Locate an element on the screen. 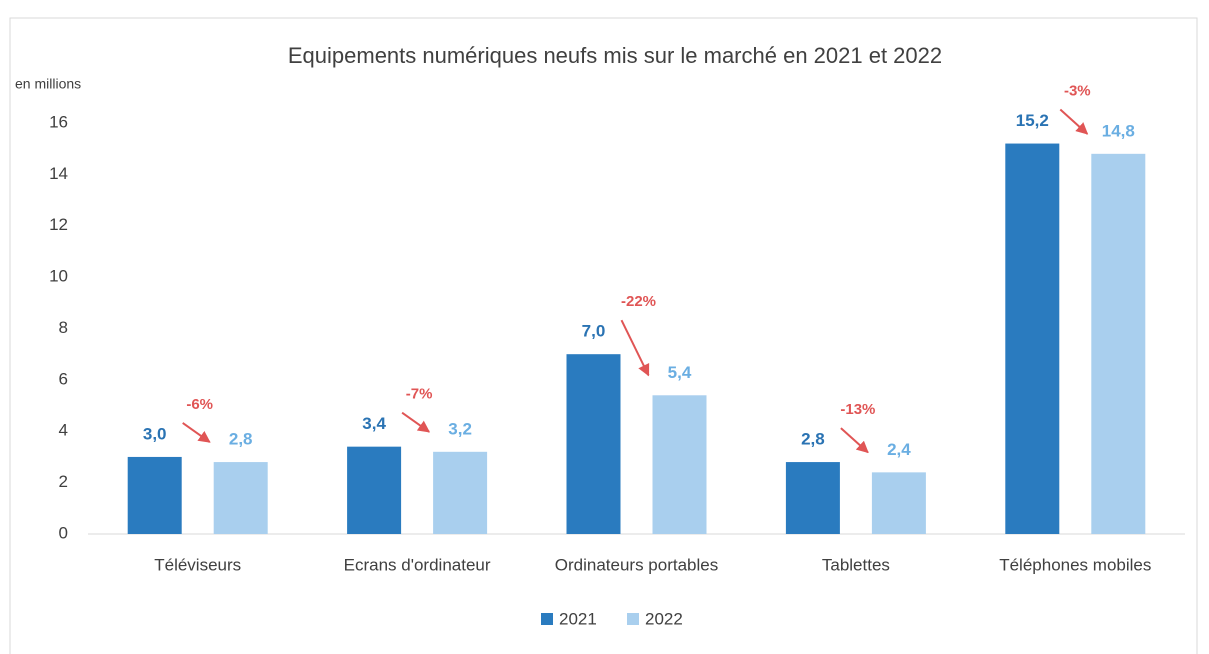 This screenshot has width=1209, height=654. x-tick-label: Téléphones mobiles is located at coordinates (1075, 564).